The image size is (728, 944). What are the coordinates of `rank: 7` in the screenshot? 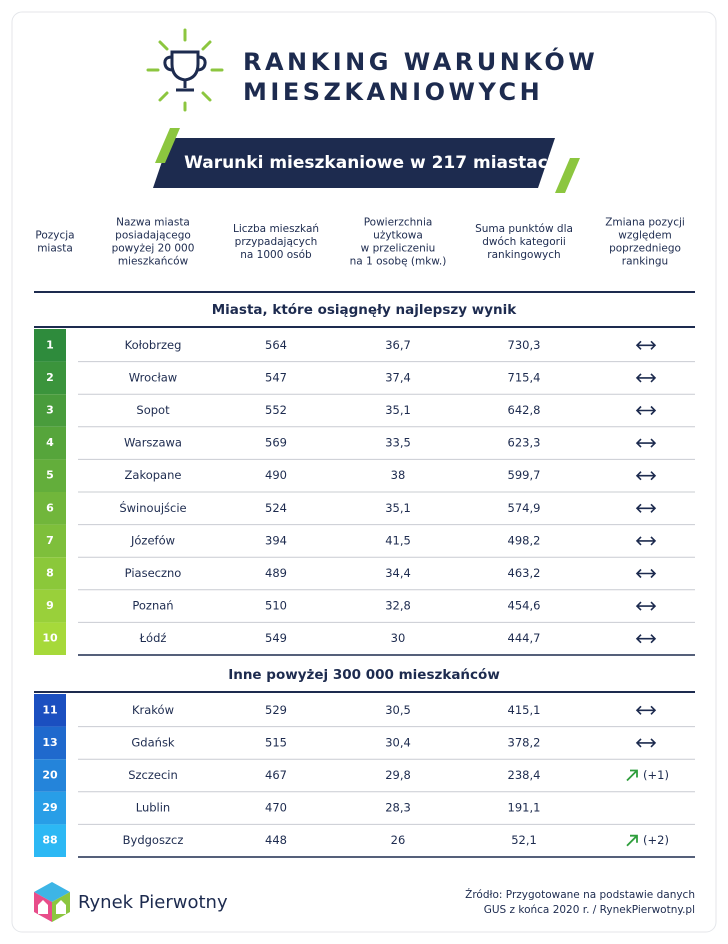 It's located at (50, 540).